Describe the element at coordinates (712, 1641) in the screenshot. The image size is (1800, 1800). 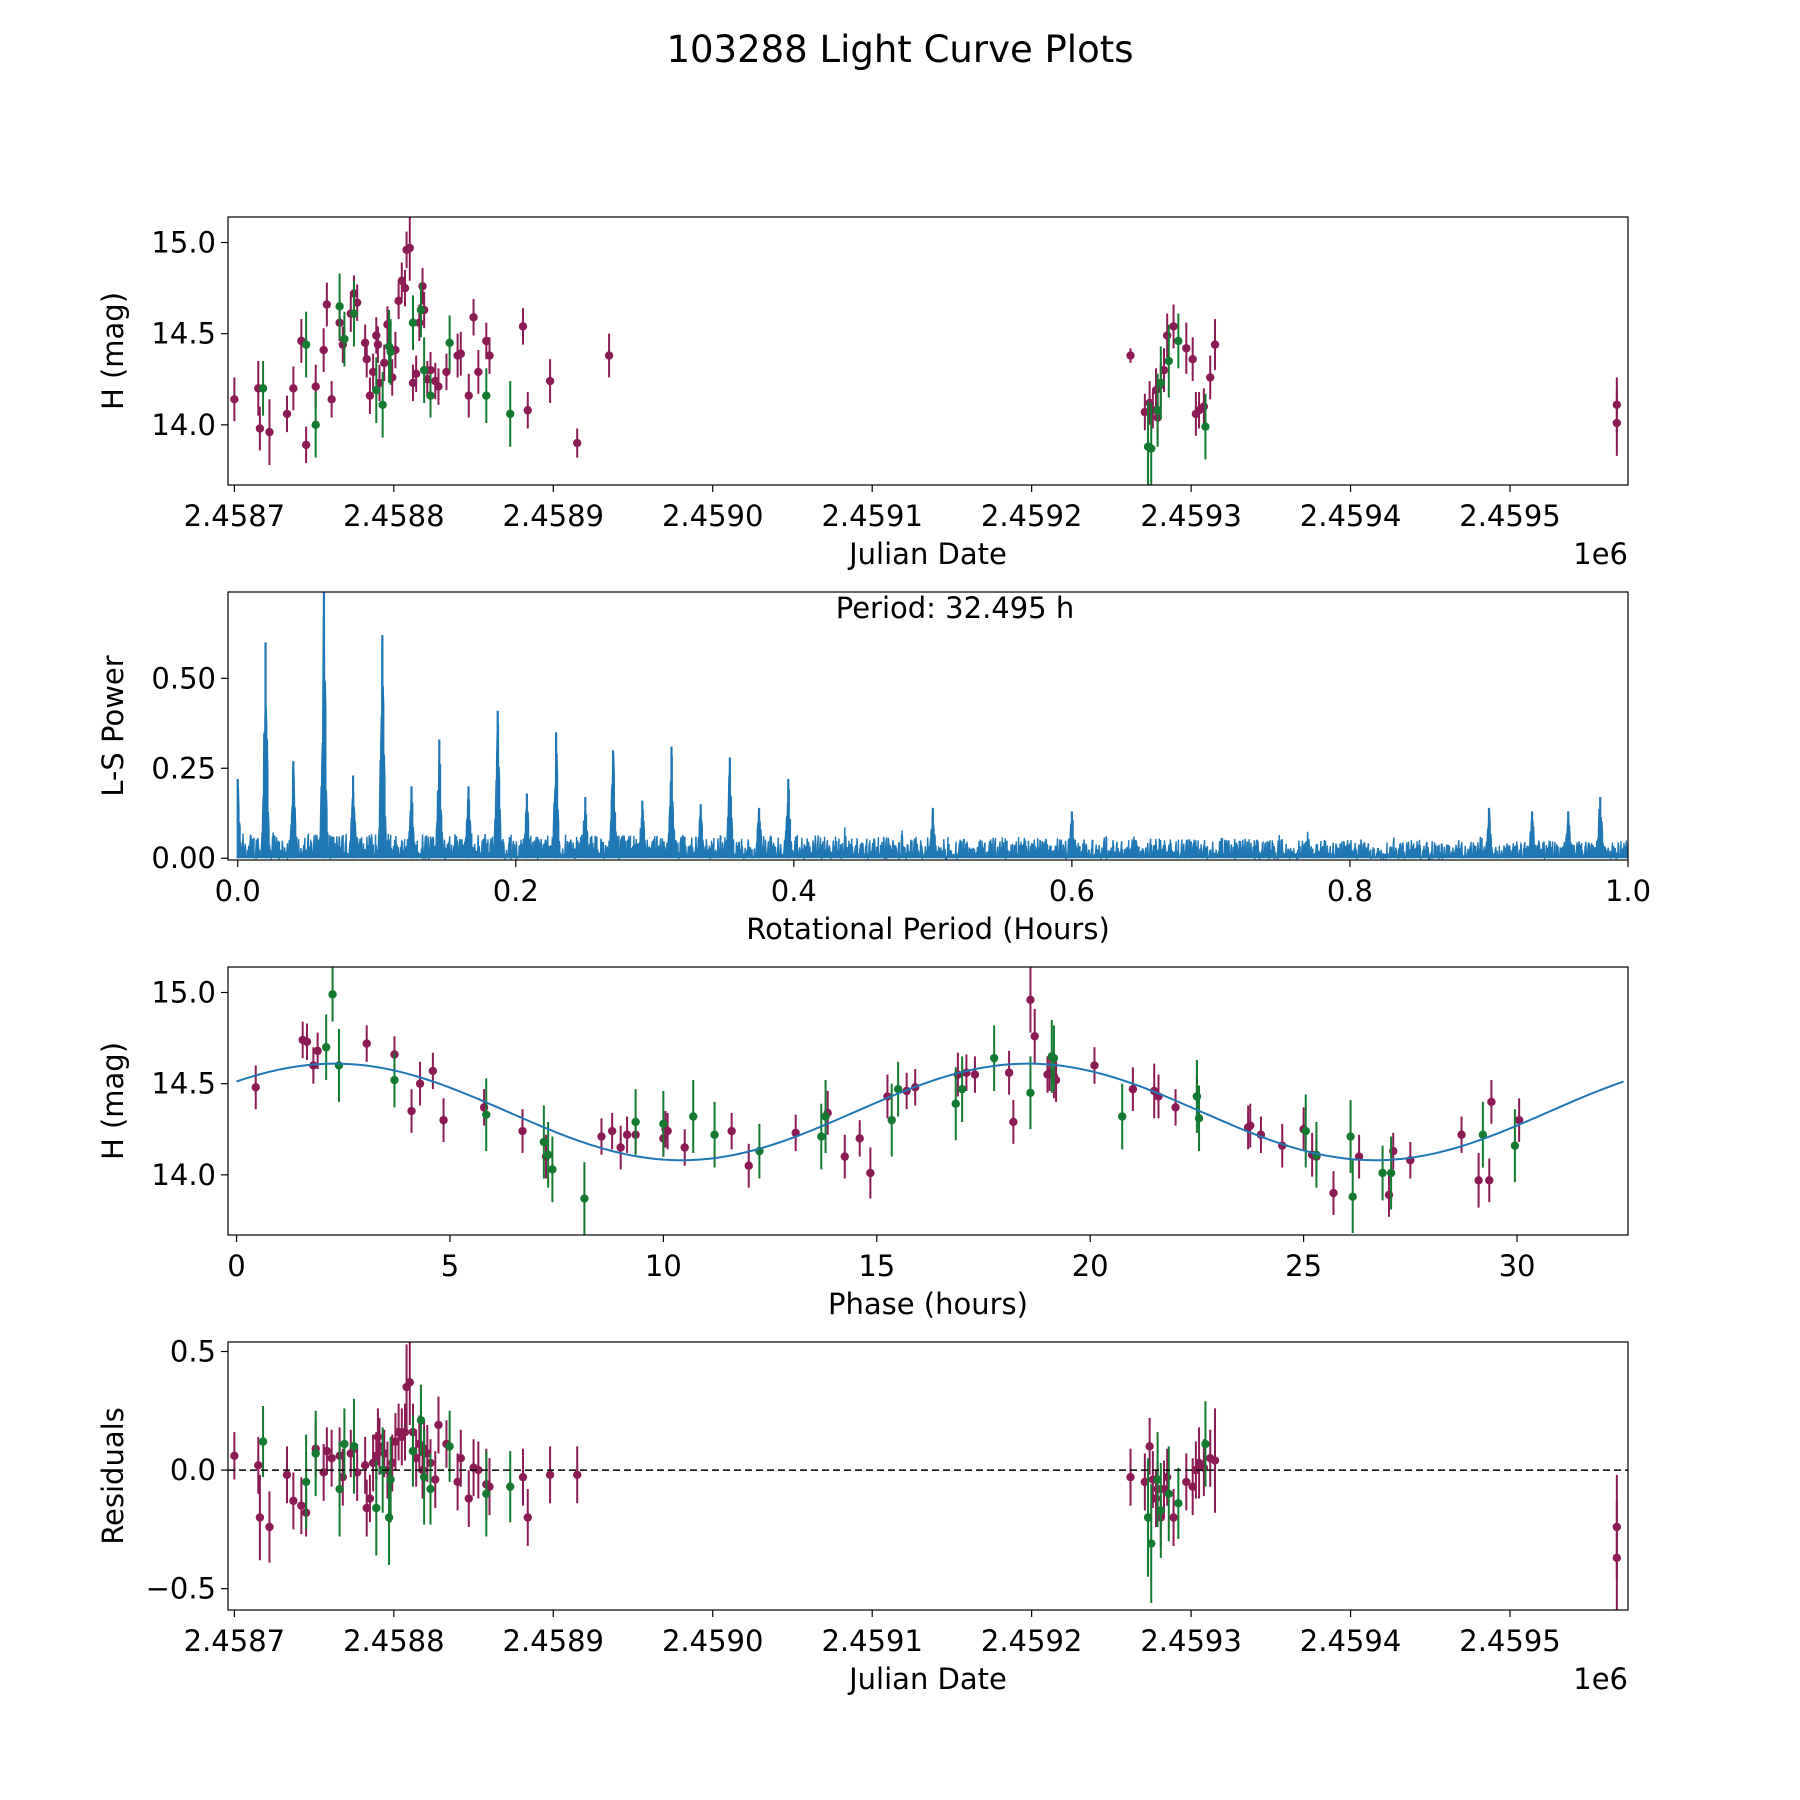
I see `x-tick-label: 2.4590` at that location.